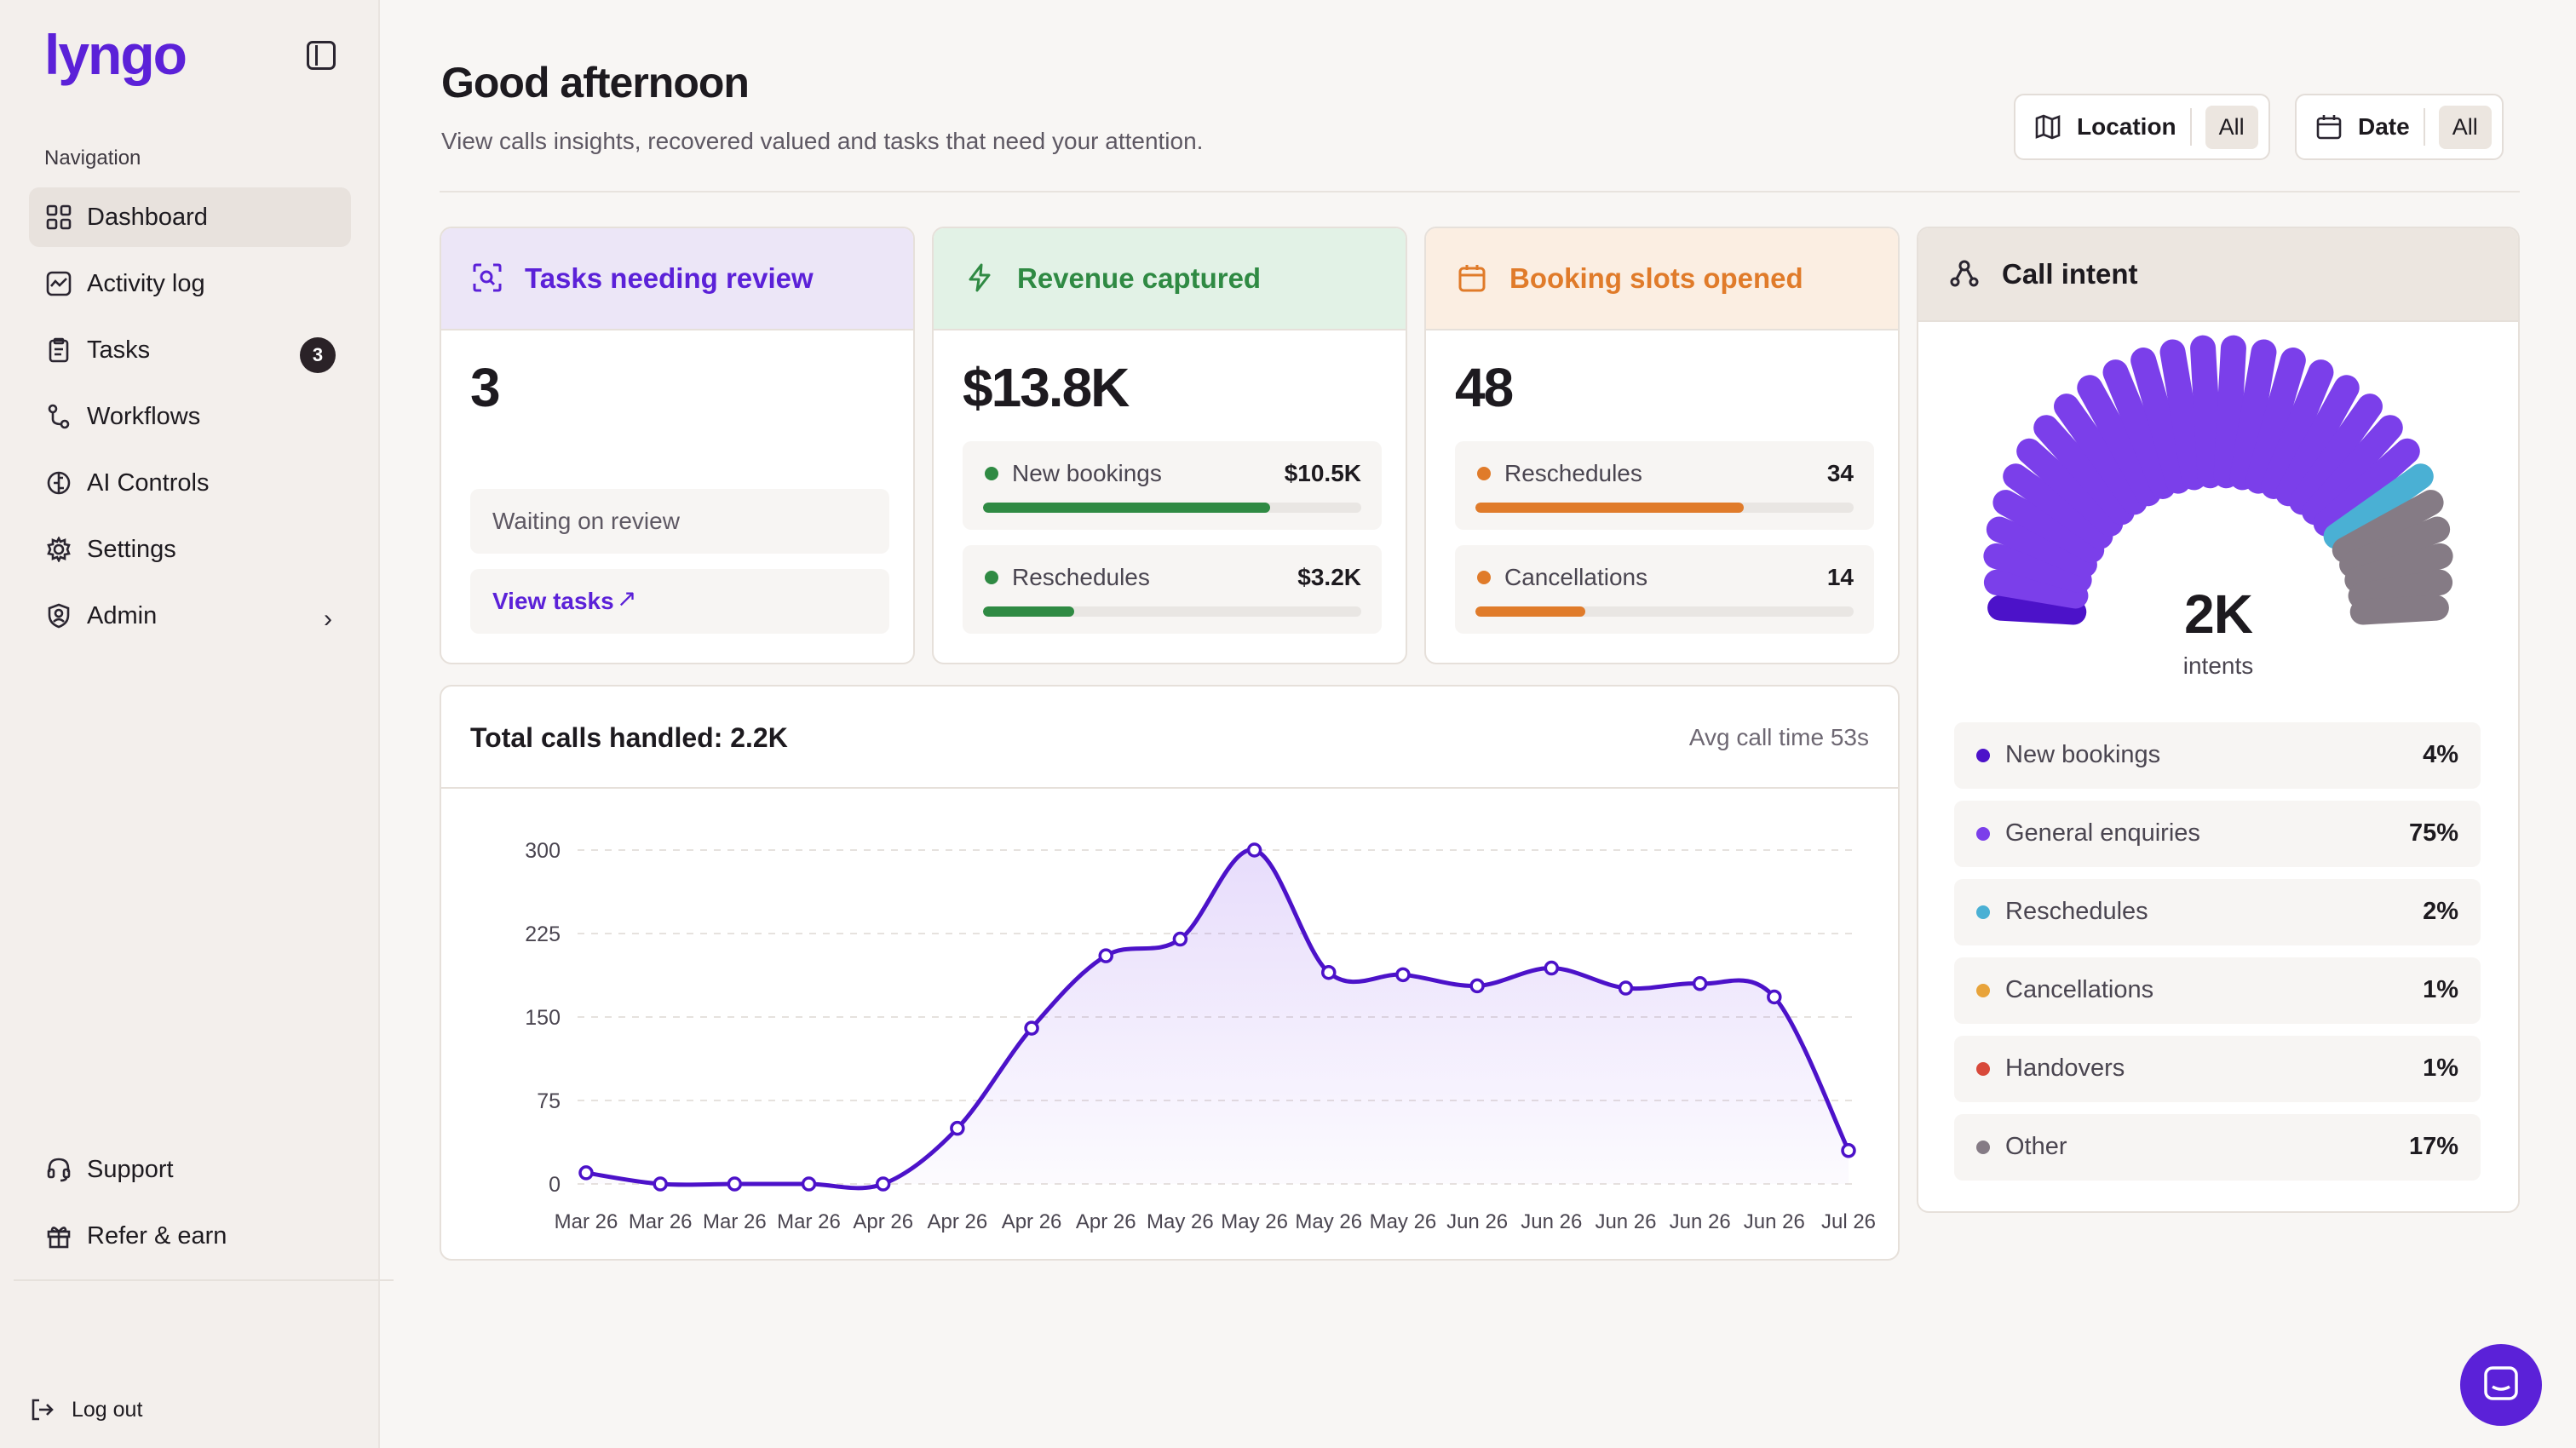 The width and height of the screenshot is (2576, 1448). I want to click on sidebar-item-label: Activity log, so click(146, 283).